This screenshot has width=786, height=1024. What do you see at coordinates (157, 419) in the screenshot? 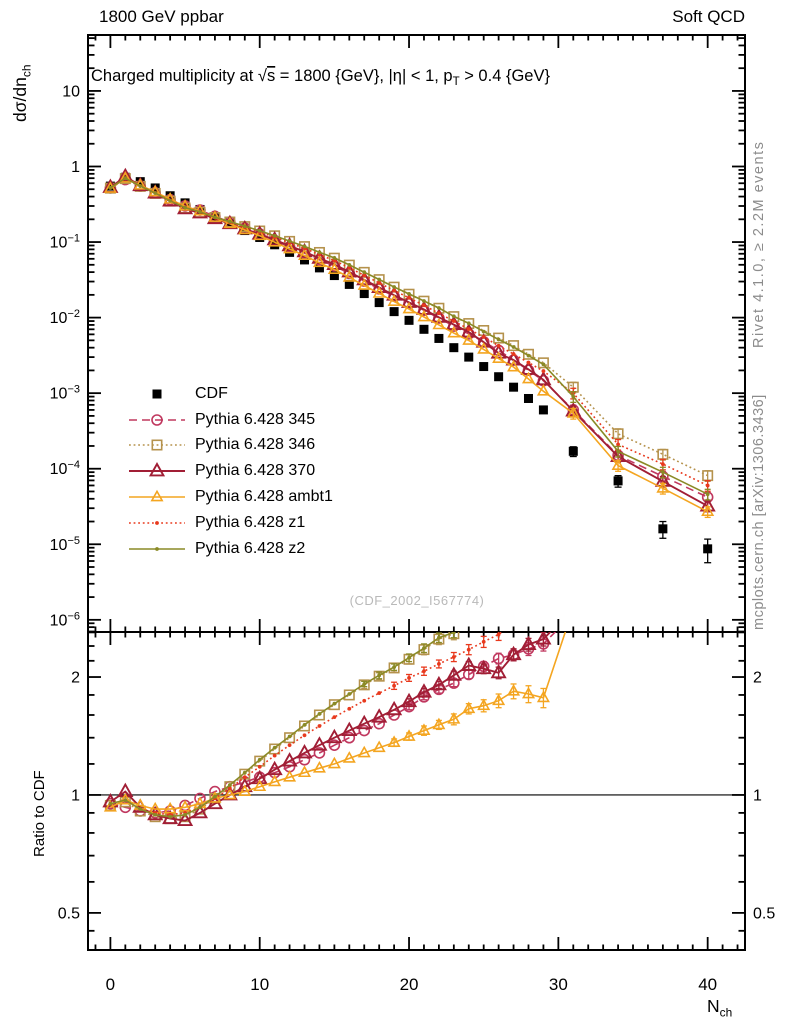
I see `legend-marker-p345` at bounding box center [157, 419].